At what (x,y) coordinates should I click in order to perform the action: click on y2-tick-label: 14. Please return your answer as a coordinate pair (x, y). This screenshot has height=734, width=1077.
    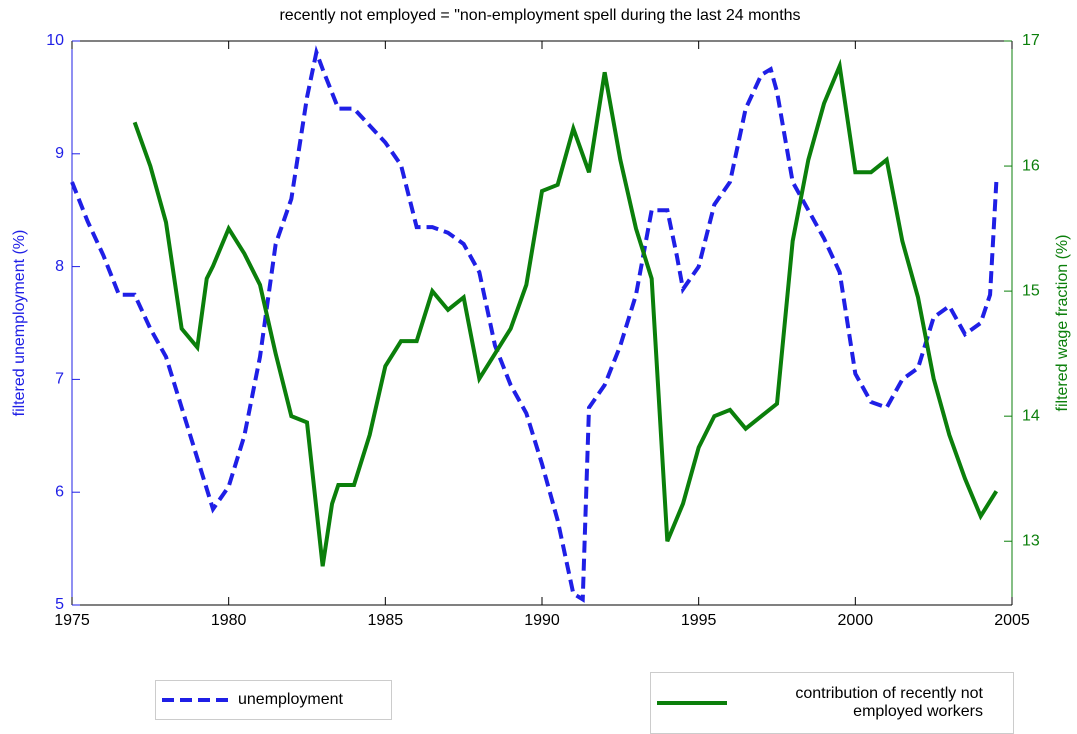
    Looking at the image, I should click on (1031, 415).